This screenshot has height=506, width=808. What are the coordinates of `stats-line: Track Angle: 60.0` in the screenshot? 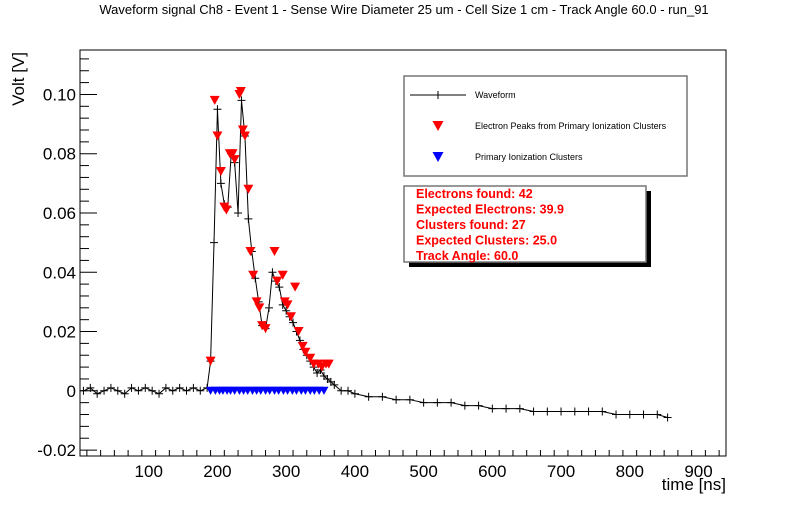 It's located at (467, 256).